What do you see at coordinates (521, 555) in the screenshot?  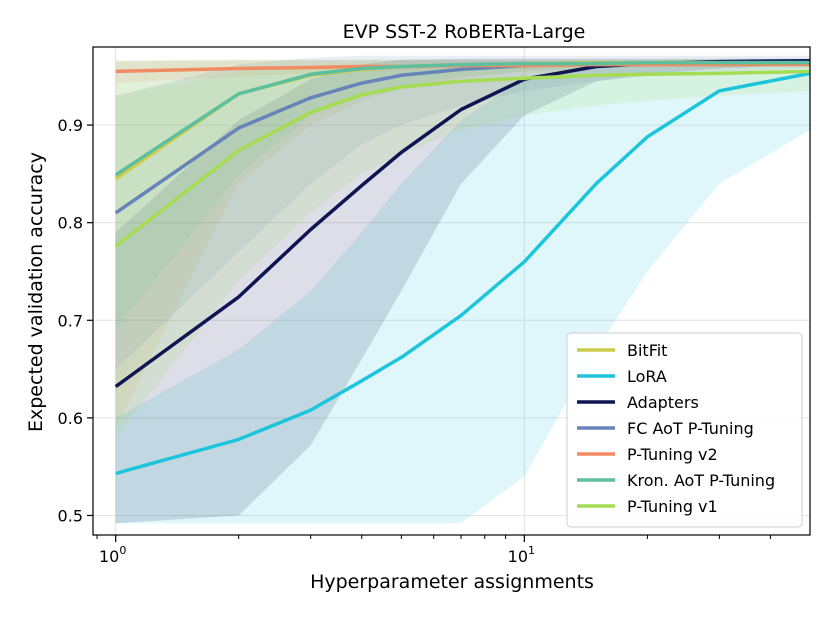 I see `x-tick-label: 10¹` at bounding box center [521, 555].